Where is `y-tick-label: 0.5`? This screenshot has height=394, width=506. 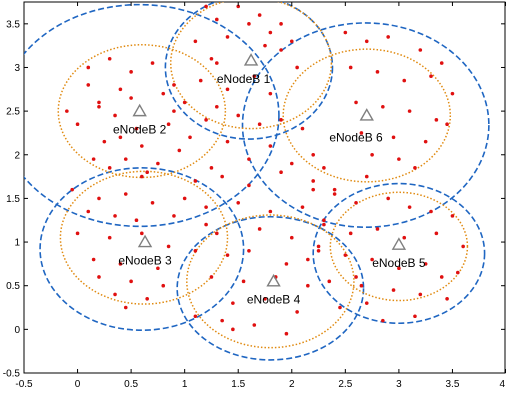
y-tick-label: 0.5 is located at coordinates (13, 286).